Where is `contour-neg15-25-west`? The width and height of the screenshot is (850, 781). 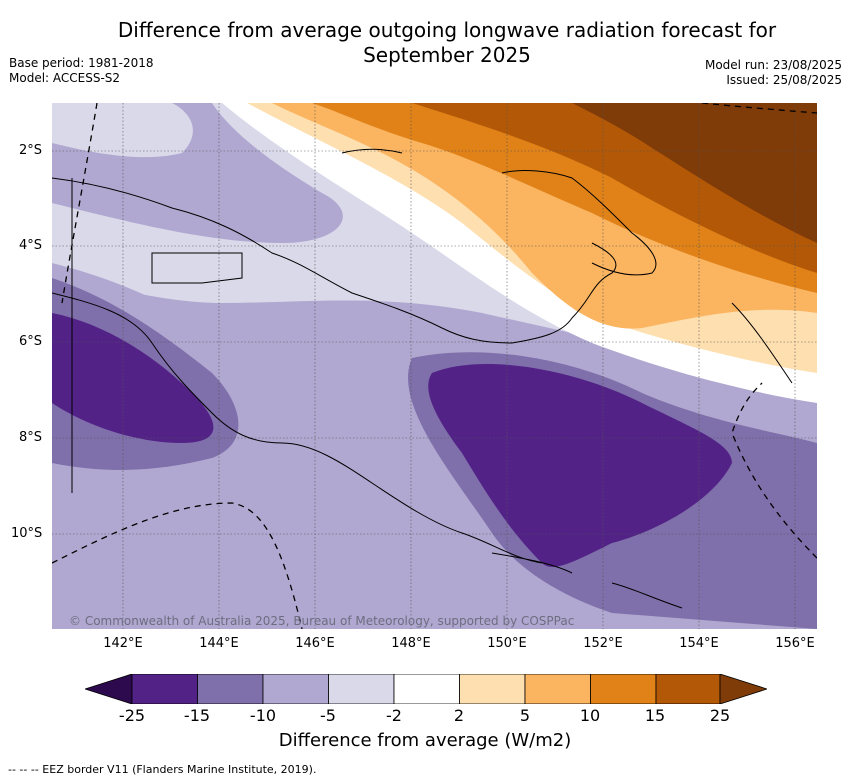
contour-neg15-25-west is located at coordinates (133, 378).